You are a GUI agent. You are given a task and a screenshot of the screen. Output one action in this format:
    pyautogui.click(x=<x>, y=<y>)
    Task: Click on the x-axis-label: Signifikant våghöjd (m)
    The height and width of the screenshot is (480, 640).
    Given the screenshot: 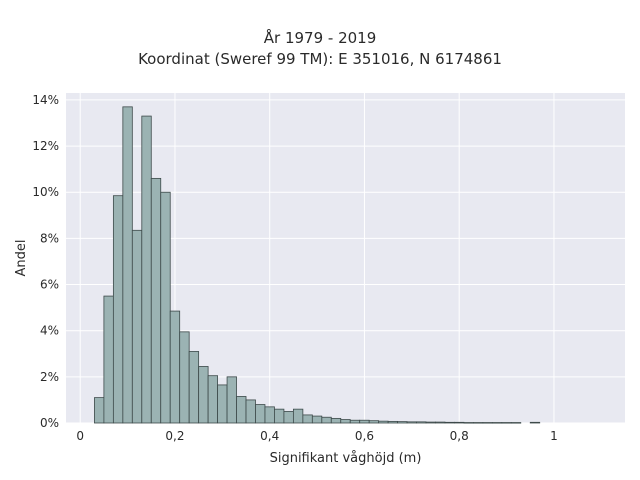 What is the action you would take?
    pyautogui.click(x=346, y=458)
    